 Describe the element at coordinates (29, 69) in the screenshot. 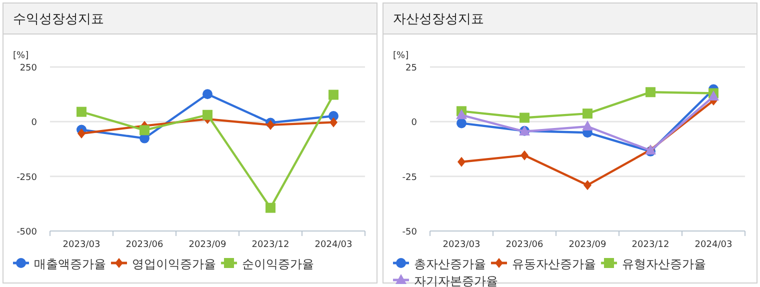

I see `y-tick-label: 250` at that location.